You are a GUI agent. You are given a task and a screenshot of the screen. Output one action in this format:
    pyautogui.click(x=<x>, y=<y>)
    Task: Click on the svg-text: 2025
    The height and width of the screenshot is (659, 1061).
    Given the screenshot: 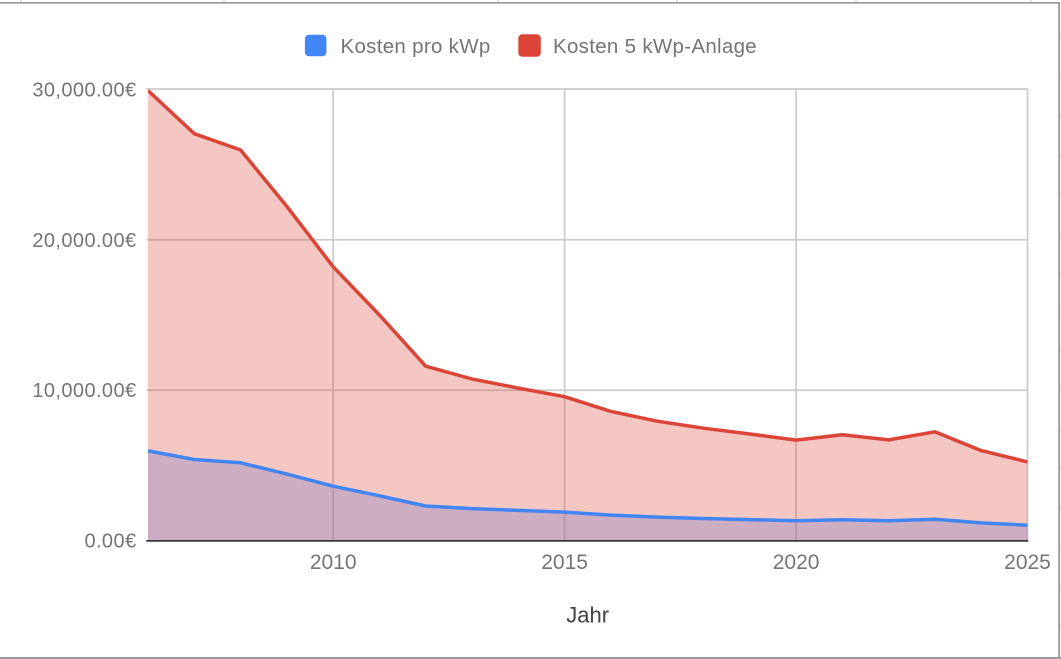 What is the action you would take?
    pyautogui.click(x=1027, y=562)
    